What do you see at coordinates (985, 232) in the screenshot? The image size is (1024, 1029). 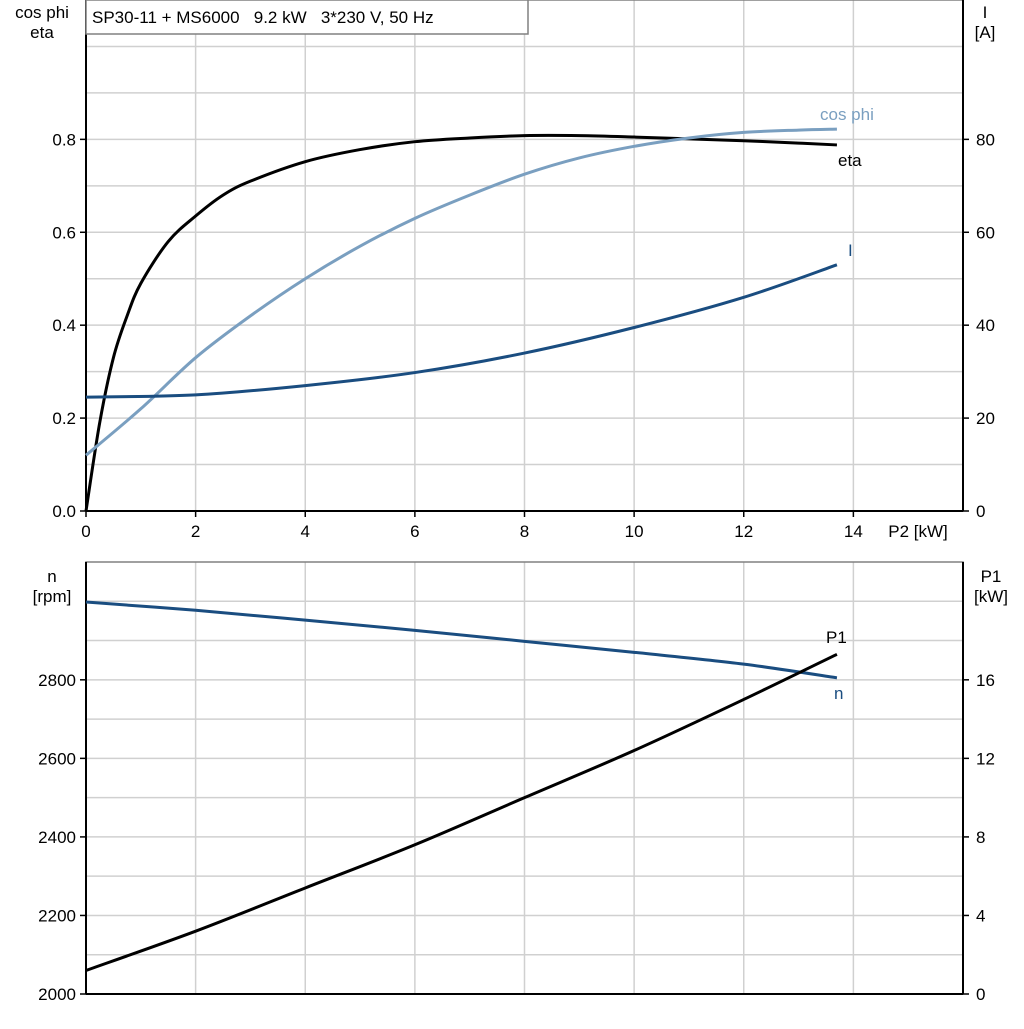 I see `y-right-tick-label: 60` at bounding box center [985, 232].